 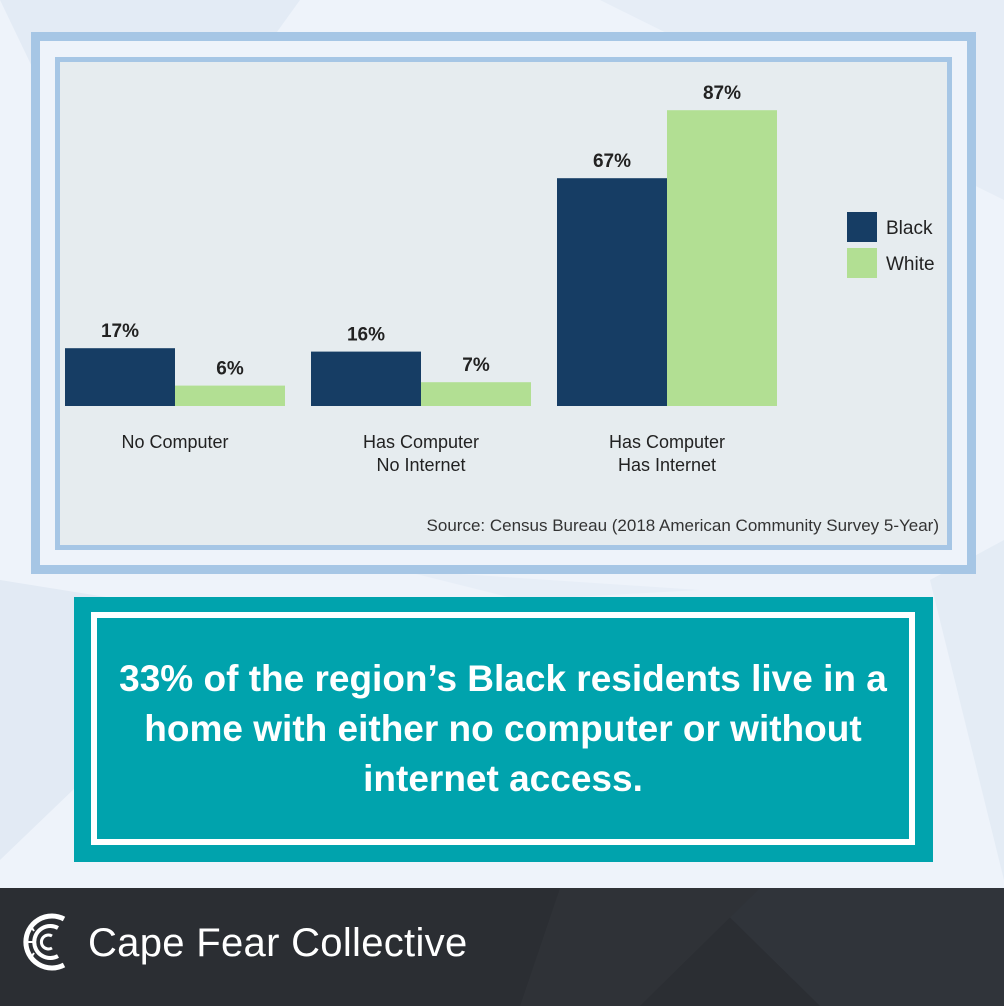 I want to click on category-label: No Computer, so click(x=174, y=442).